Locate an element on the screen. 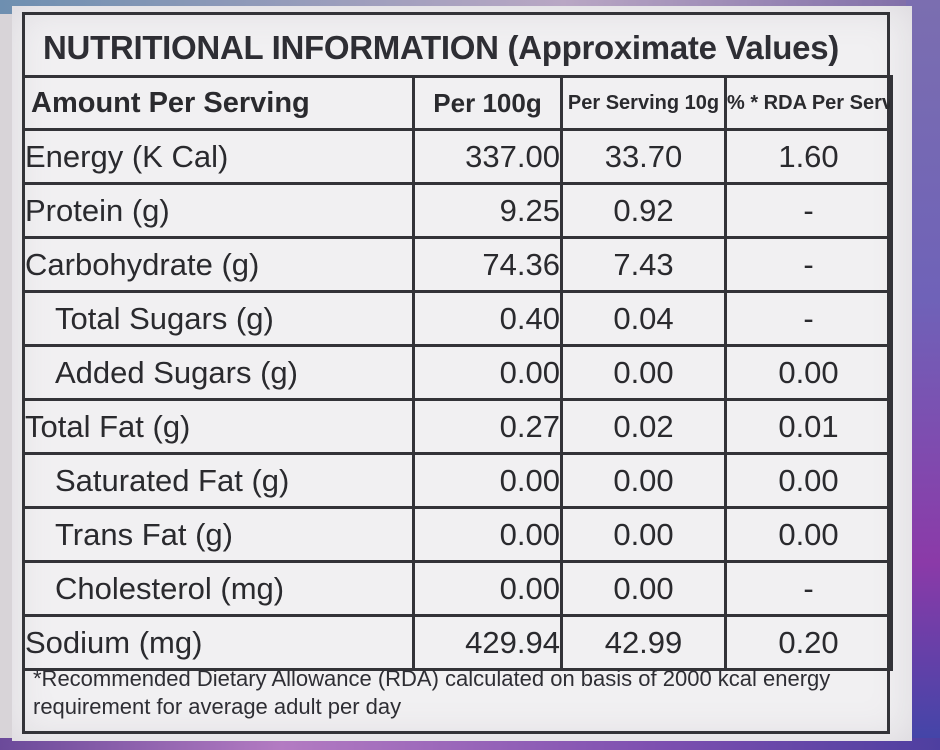 The height and width of the screenshot is (750, 940). nutrient-name: Carbohydrate (g) is located at coordinates (218, 264).